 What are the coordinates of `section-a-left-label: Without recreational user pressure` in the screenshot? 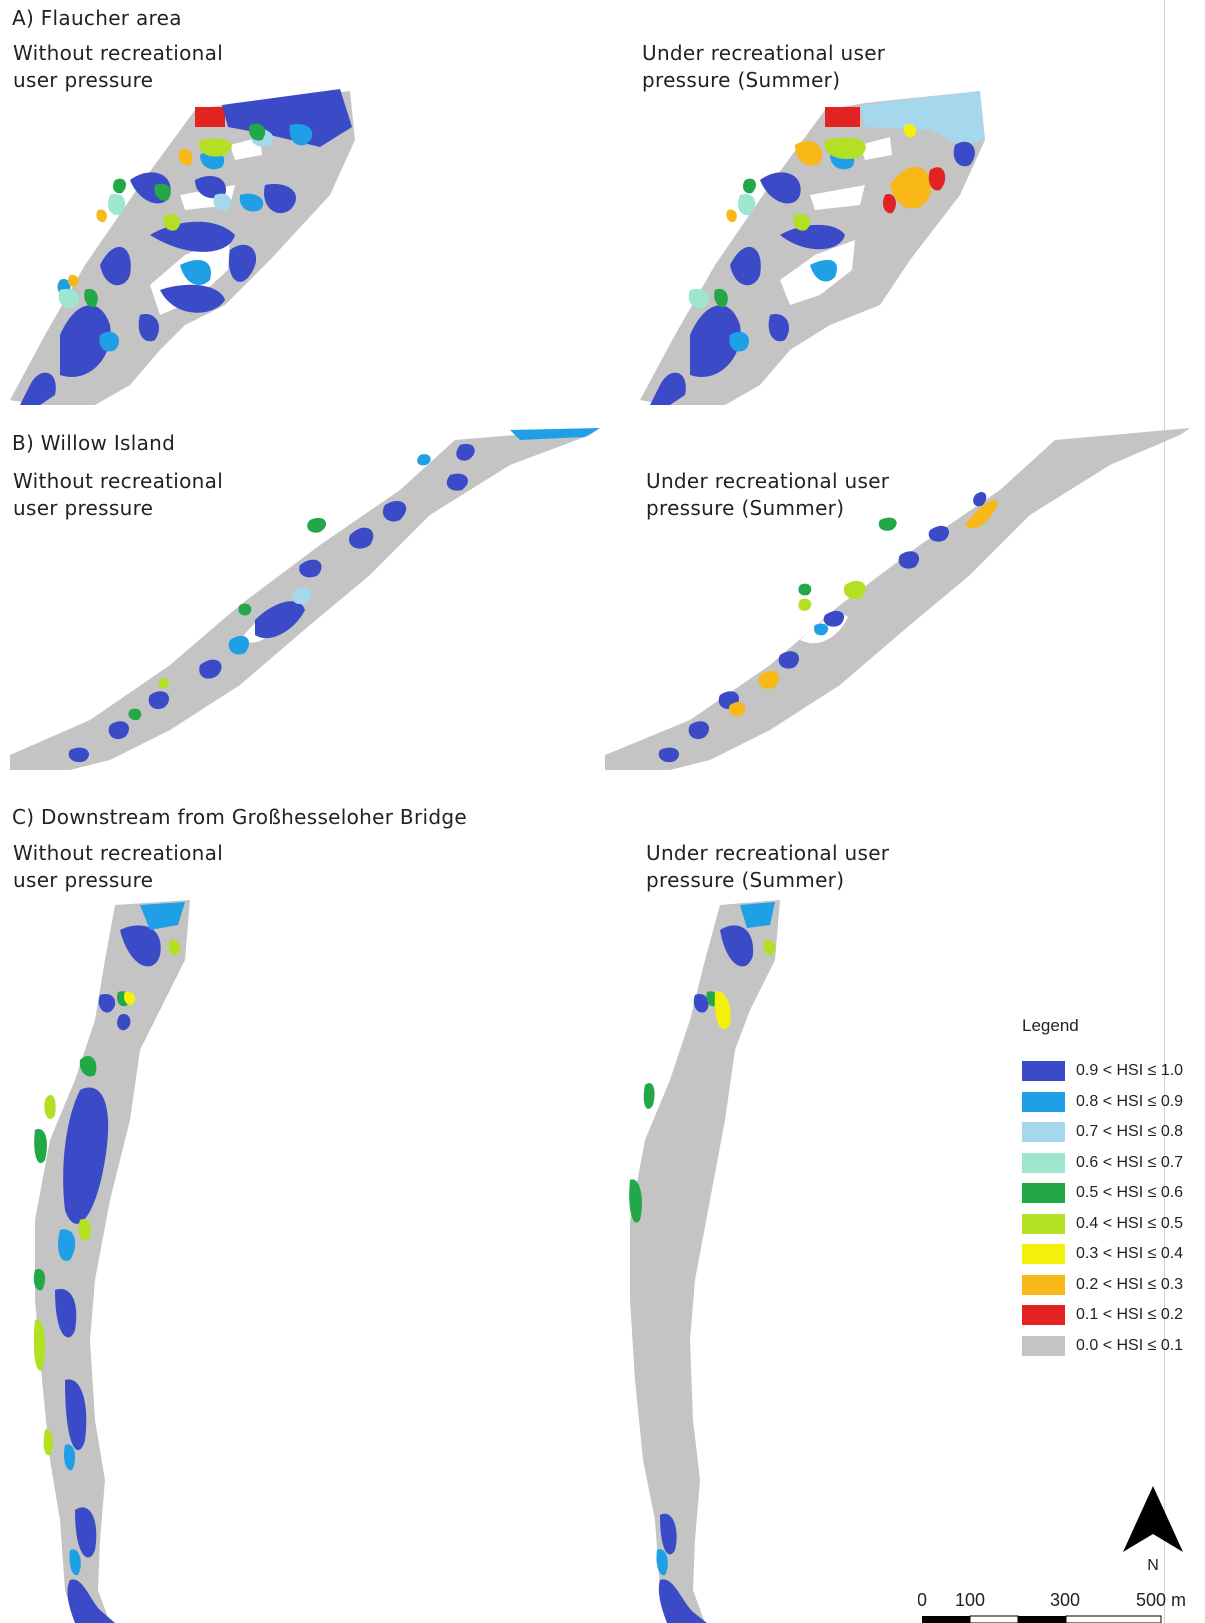 It's located at (118, 66).